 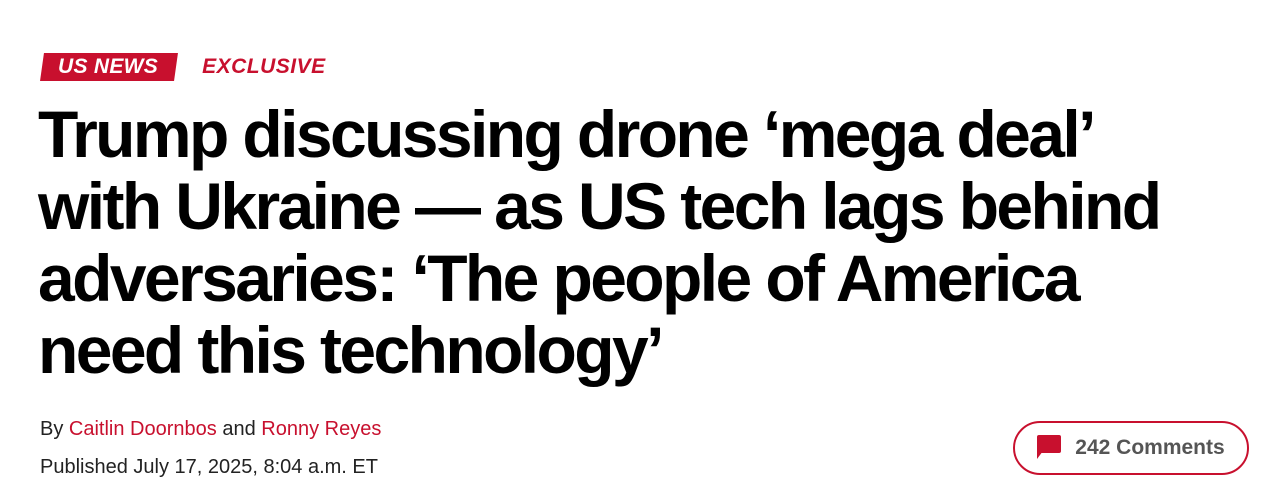 I want to click on author-link-1: Caitlin Doornbos, so click(x=142, y=429).